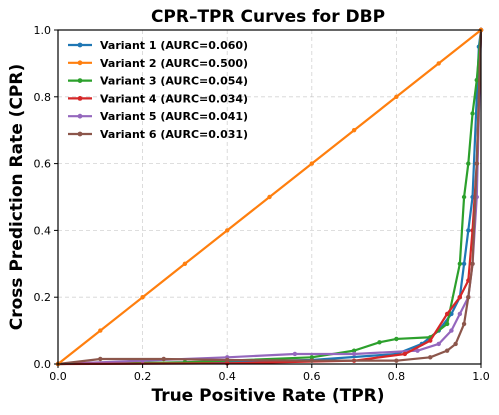 The image size is (499, 415). What do you see at coordinates (58, 376) in the screenshot?
I see `x-tick-label: 0.0` at bounding box center [58, 376].